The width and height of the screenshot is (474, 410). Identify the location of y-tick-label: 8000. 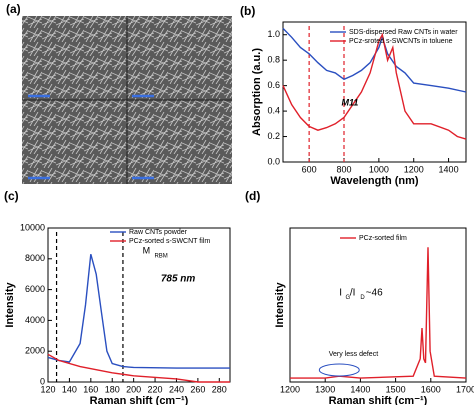
(35, 258).